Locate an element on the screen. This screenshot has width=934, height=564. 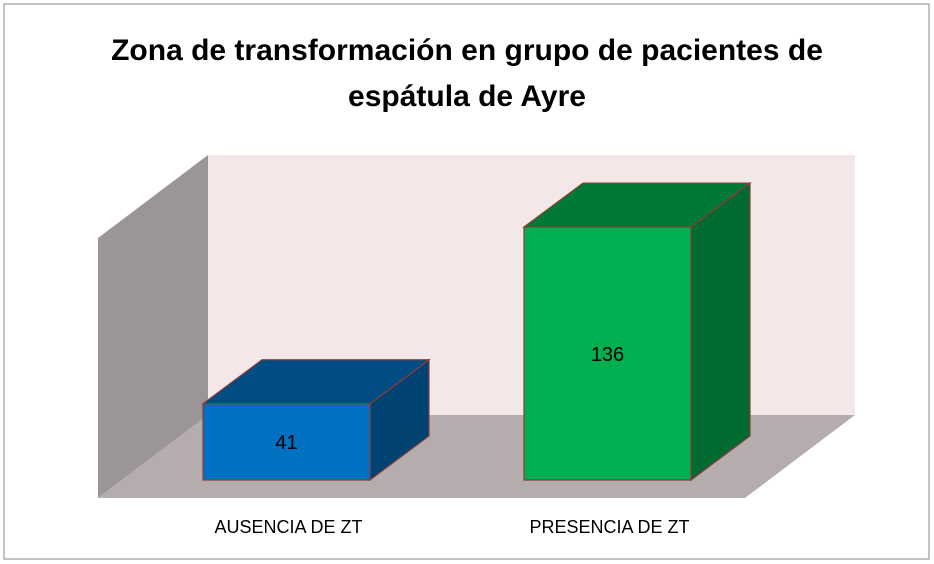
x-tick-label: PRESENCIA DE ZT is located at coordinates (609, 527).